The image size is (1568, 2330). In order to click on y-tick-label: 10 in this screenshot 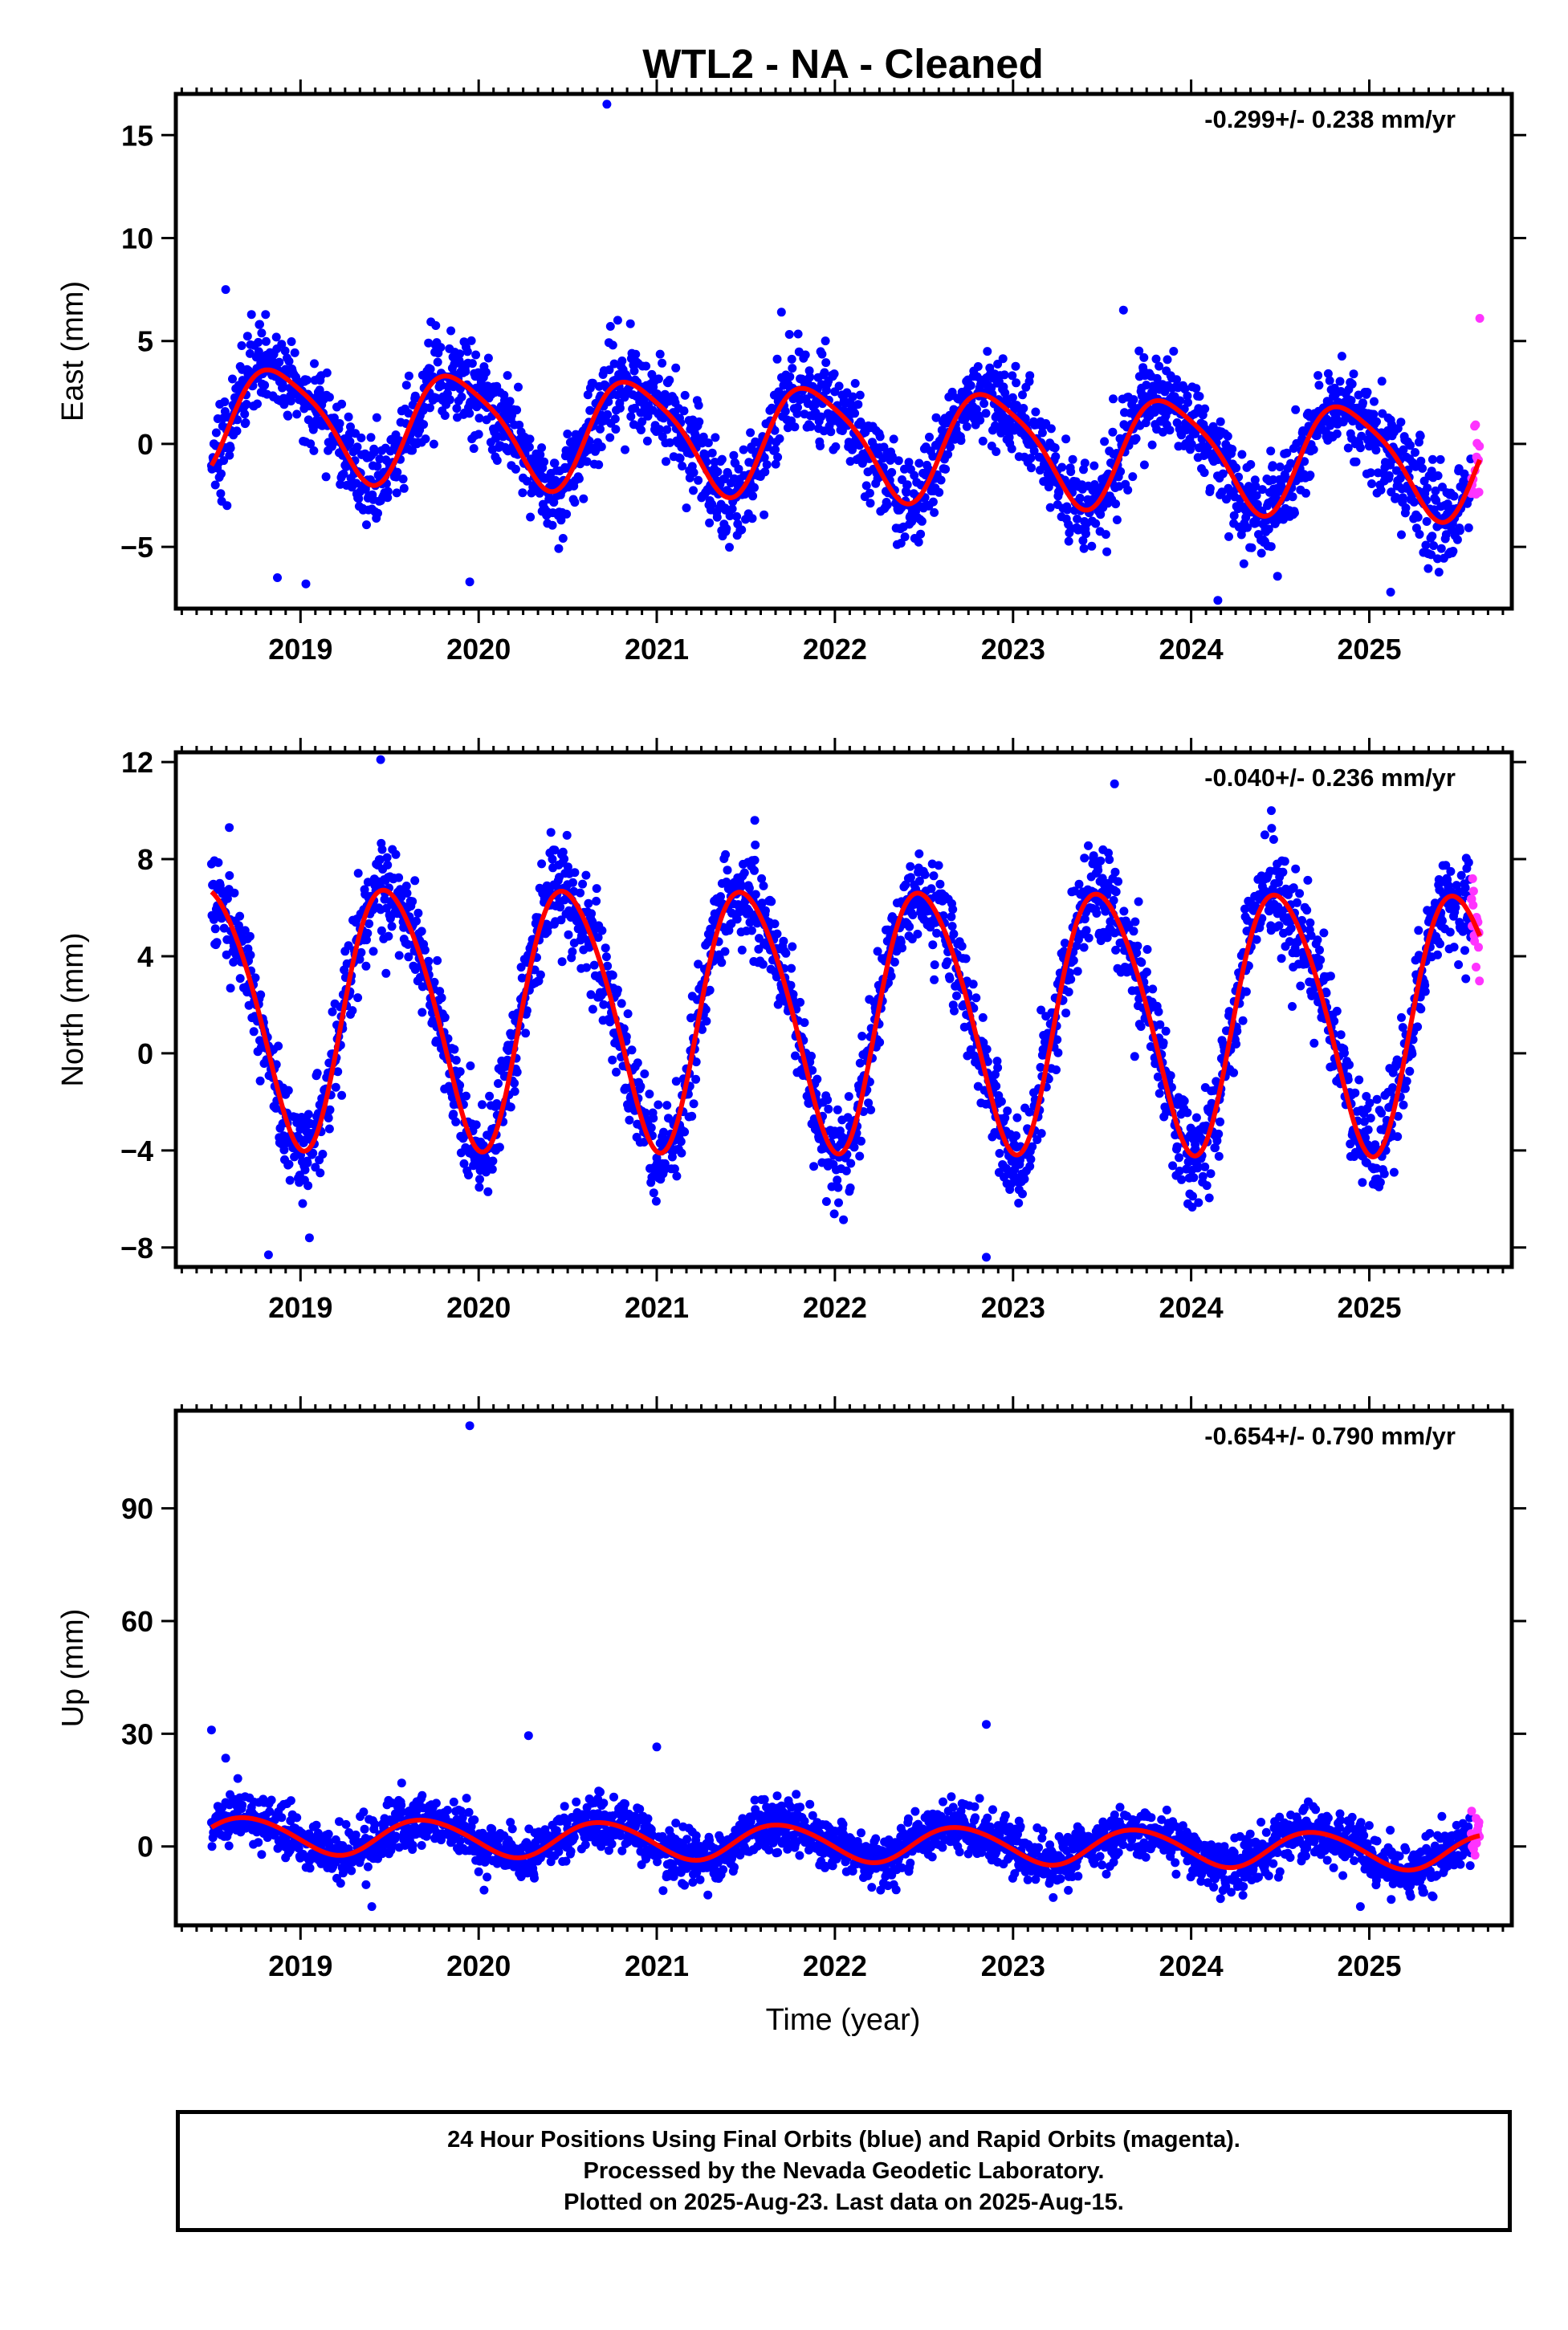, I will do `click(137, 238)`.